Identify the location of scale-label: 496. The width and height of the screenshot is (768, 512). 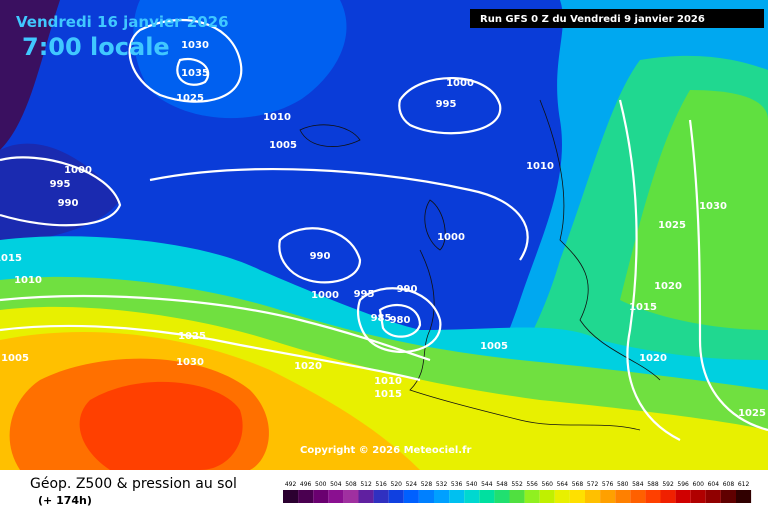
(306, 484).